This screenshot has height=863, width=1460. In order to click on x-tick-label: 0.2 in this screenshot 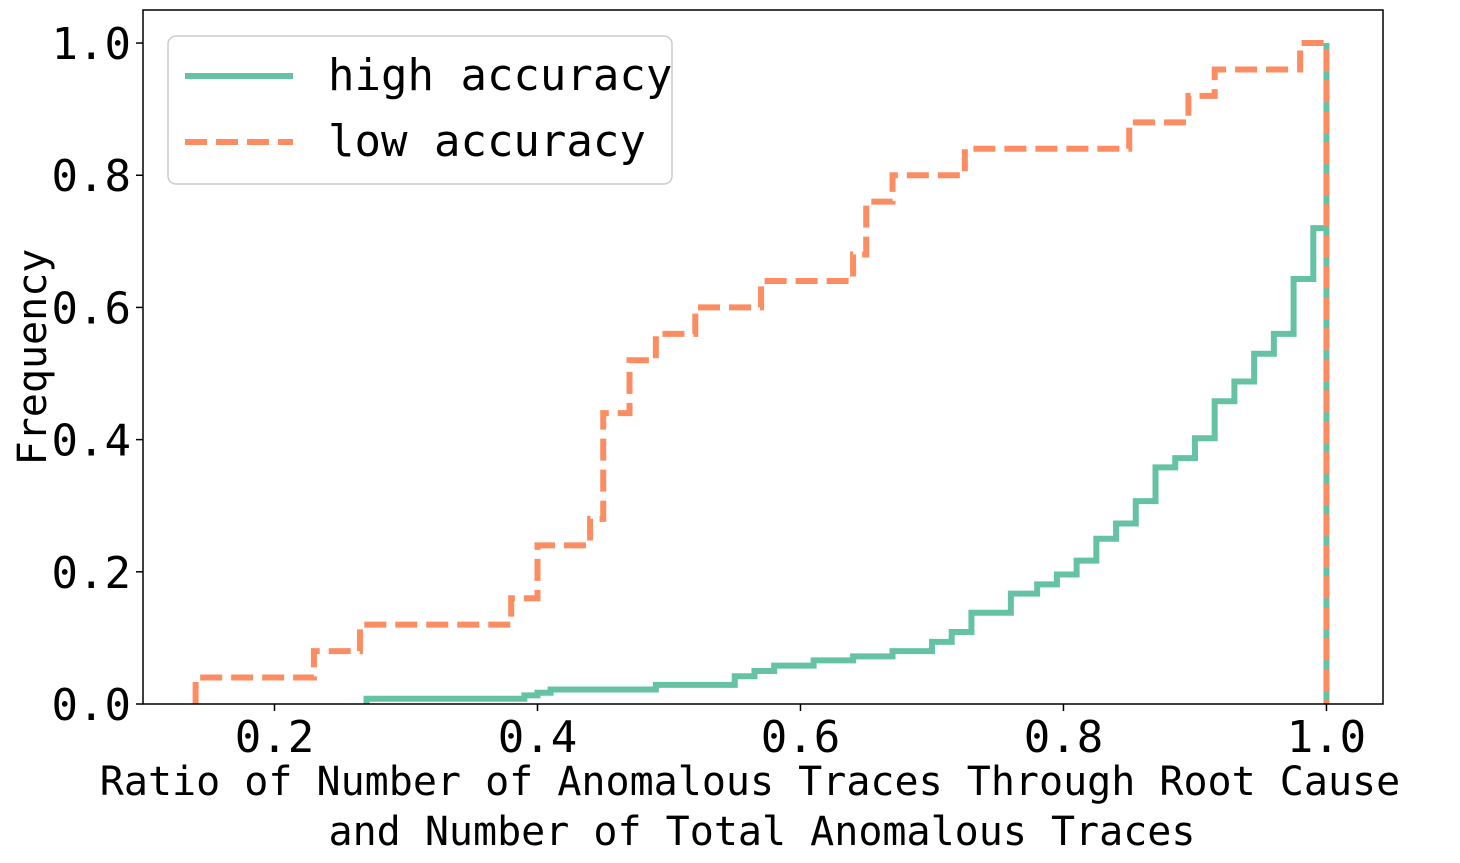, I will do `click(274, 737)`.